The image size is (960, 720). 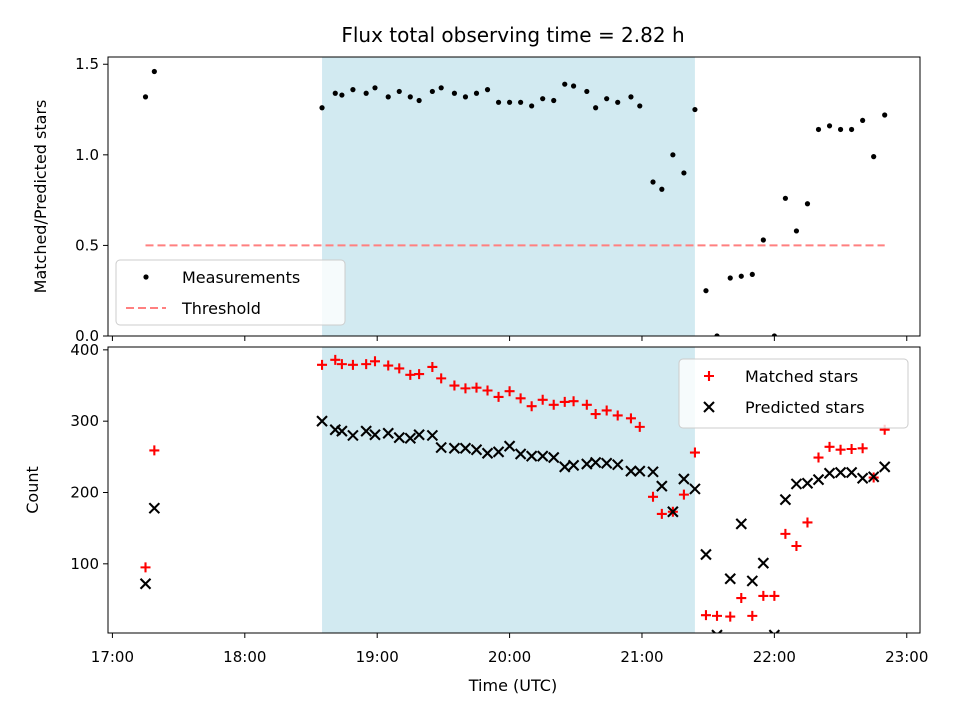 What do you see at coordinates (87, 336) in the screenshot?
I see `y-tick-label: 0.0` at bounding box center [87, 336].